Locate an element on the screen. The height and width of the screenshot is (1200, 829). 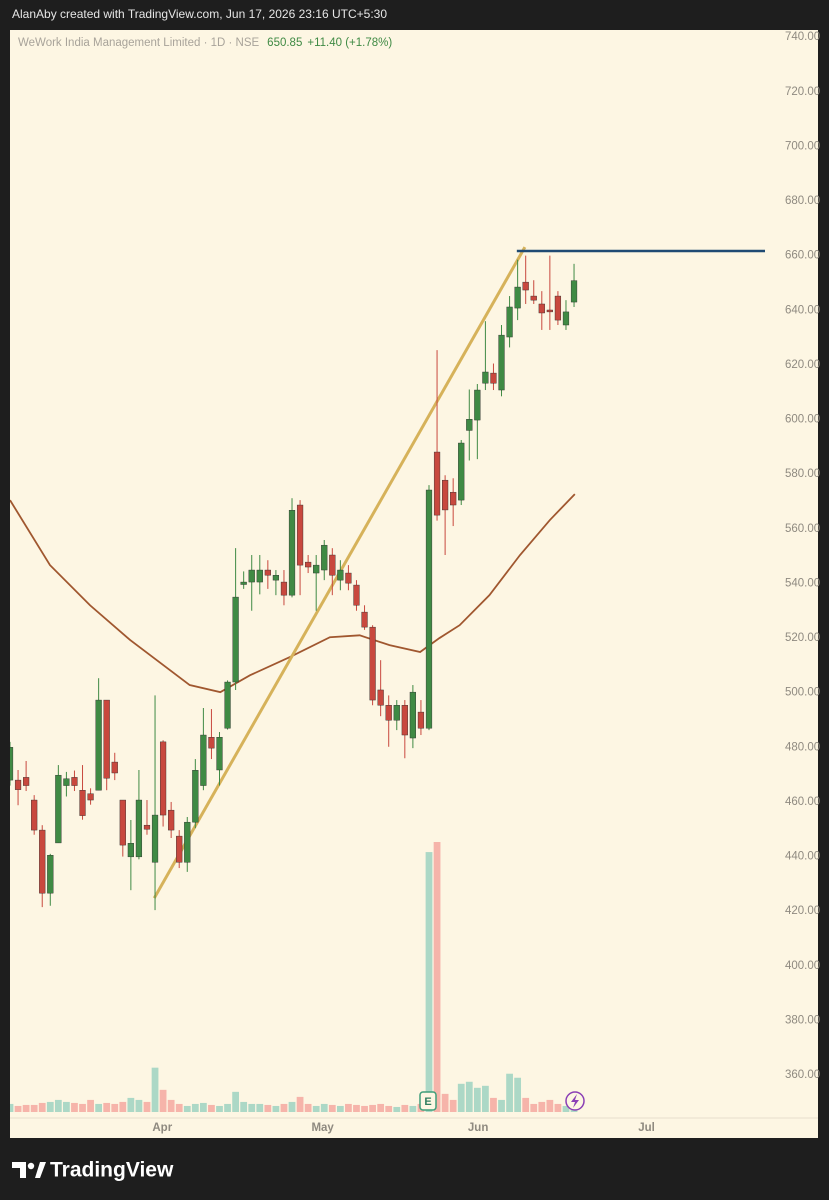
y-tick-label: 620.00 is located at coordinates (802, 365).